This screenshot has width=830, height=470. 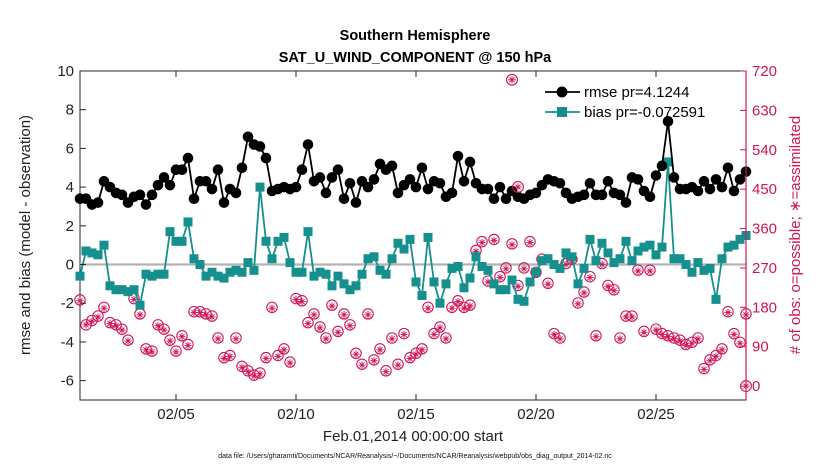 What do you see at coordinates (562, 92) in the screenshot?
I see `legend-rmse-marker` at bounding box center [562, 92].